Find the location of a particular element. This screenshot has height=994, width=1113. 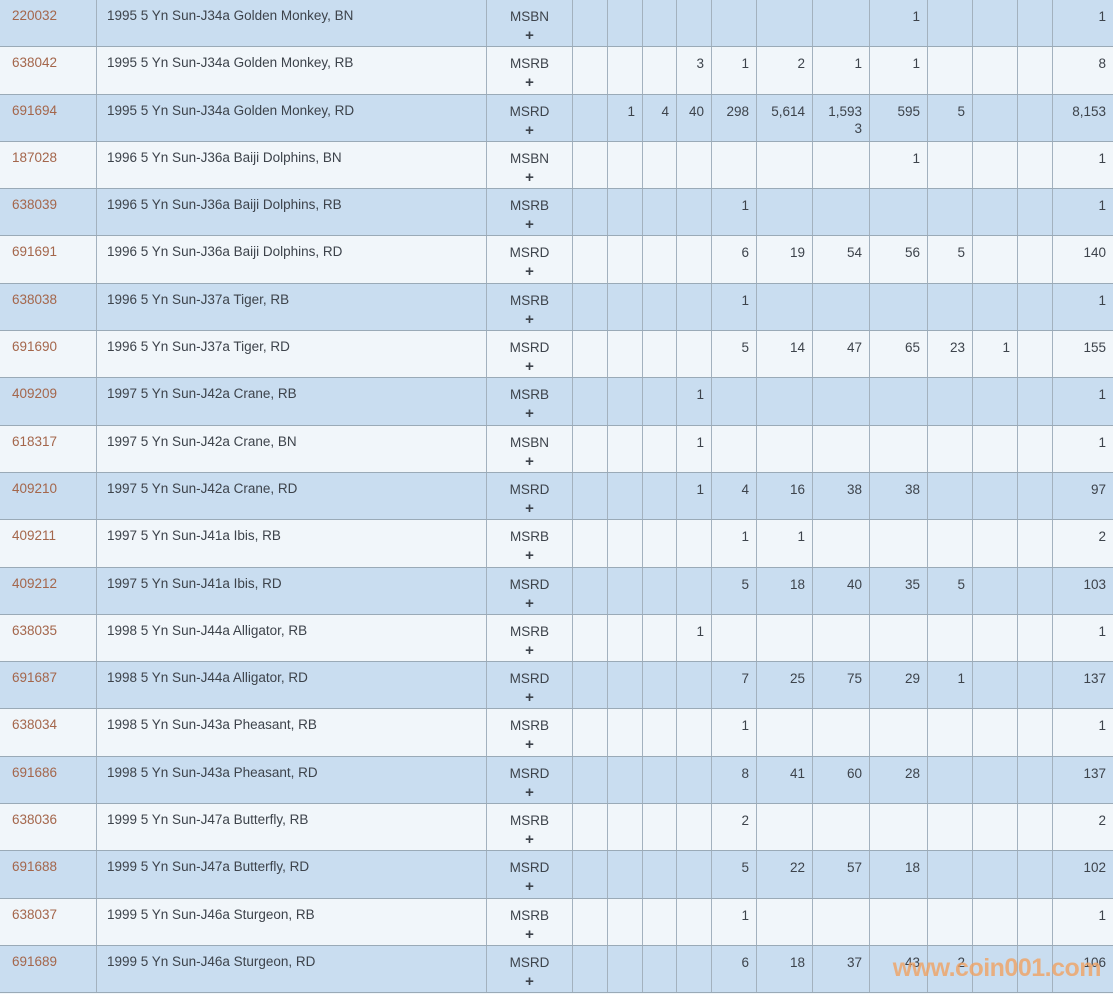

coin-description: 1996 5 Yn Sun-J37a Tiger, RD is located at coordinates (292, 354).